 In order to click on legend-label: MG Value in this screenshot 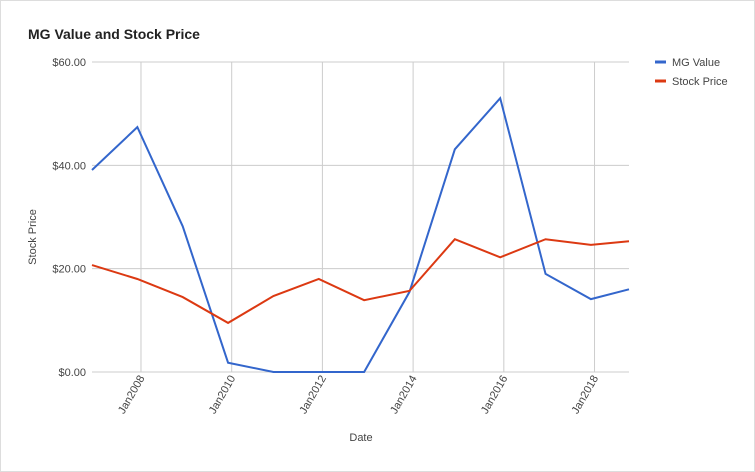, I will do `click(696, 63)`.